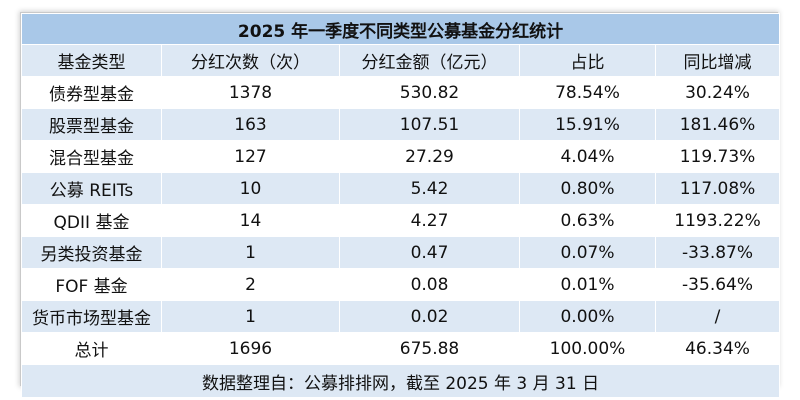 This screenshot has height=400, width=800. Describe the element at coordinates (717, 156) in the screenshot. I see `cell-yoy-change: 119.73%` at that location.